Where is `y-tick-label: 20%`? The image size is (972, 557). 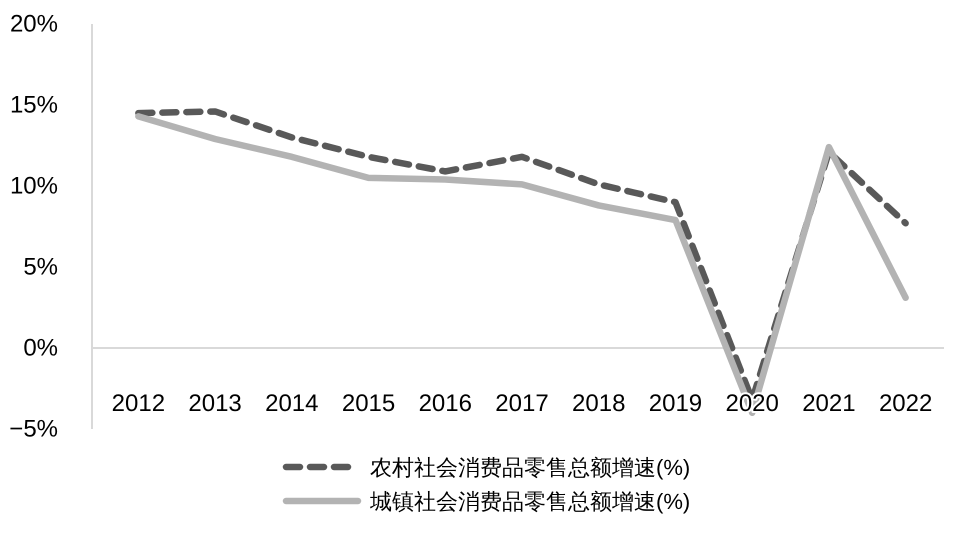 y-tick-label: 20% is located at coordinates (34, 24).